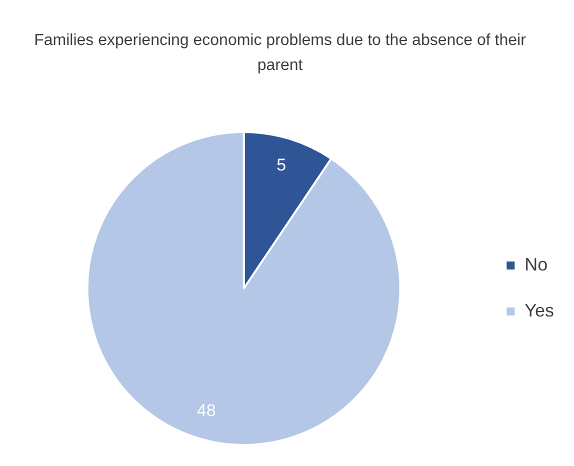 The image size is (574, 466). Describe the element at coordinates (206, 410) in the screenshot. I see `data-label: 48` at that location.